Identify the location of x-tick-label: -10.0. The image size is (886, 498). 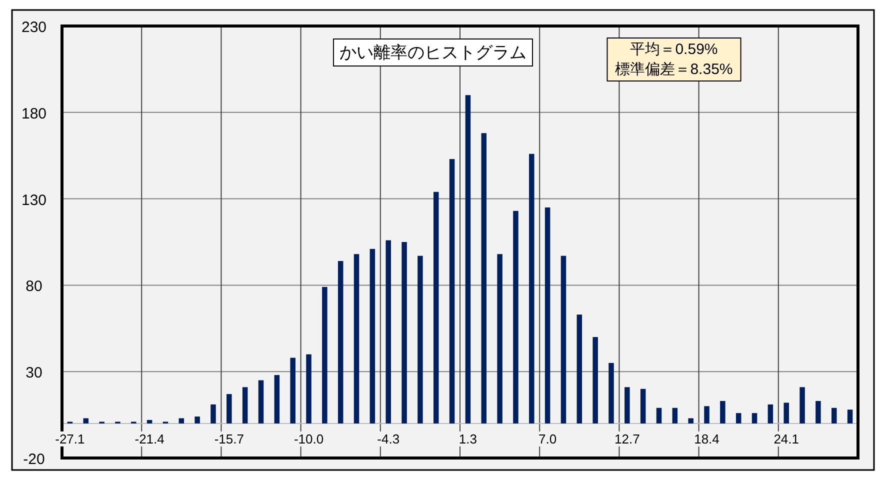
(309, 438).